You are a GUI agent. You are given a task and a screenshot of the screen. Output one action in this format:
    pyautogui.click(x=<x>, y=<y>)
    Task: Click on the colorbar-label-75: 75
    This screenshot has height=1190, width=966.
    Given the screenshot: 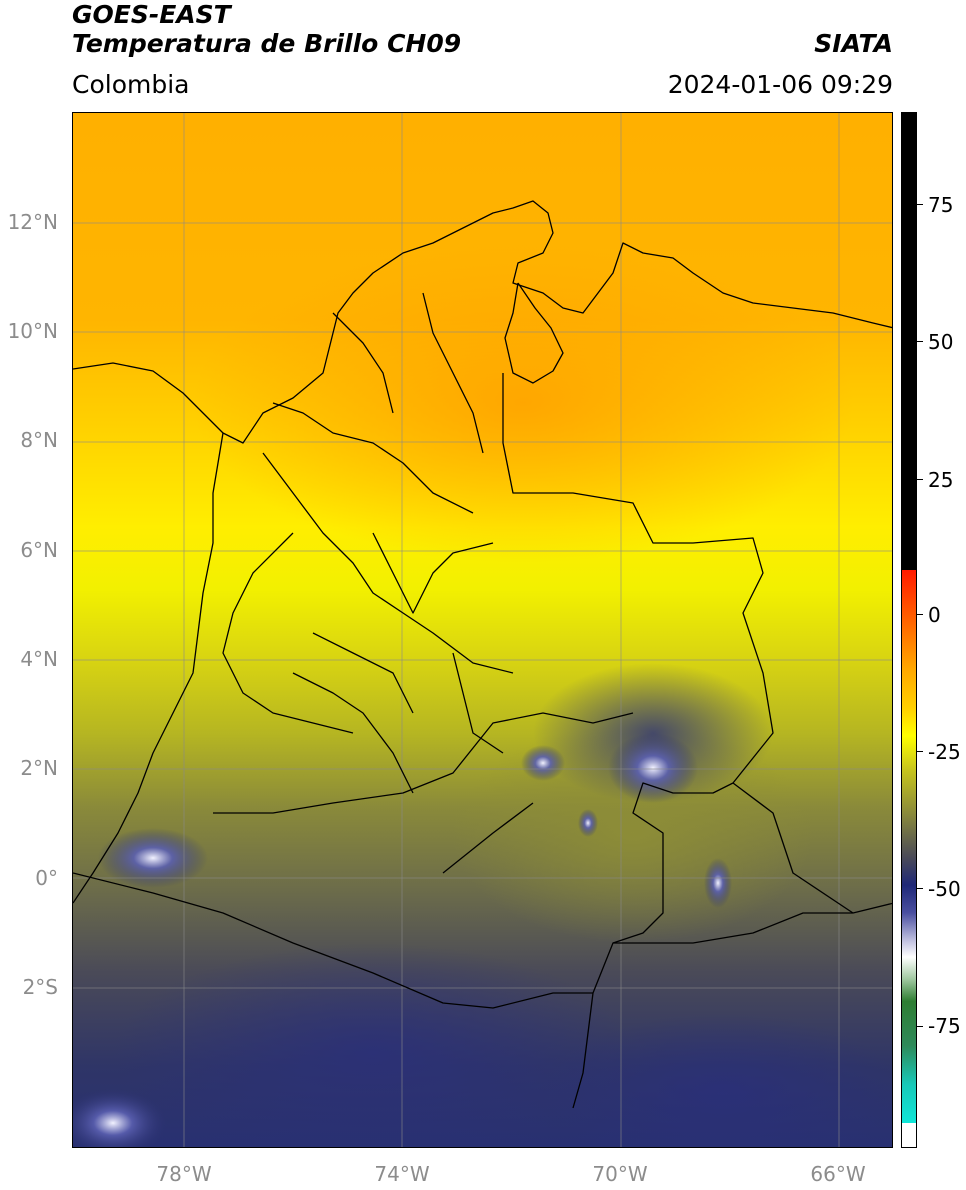 What is the action you would take?
    pyautogui.click(x=941, y=205)
    